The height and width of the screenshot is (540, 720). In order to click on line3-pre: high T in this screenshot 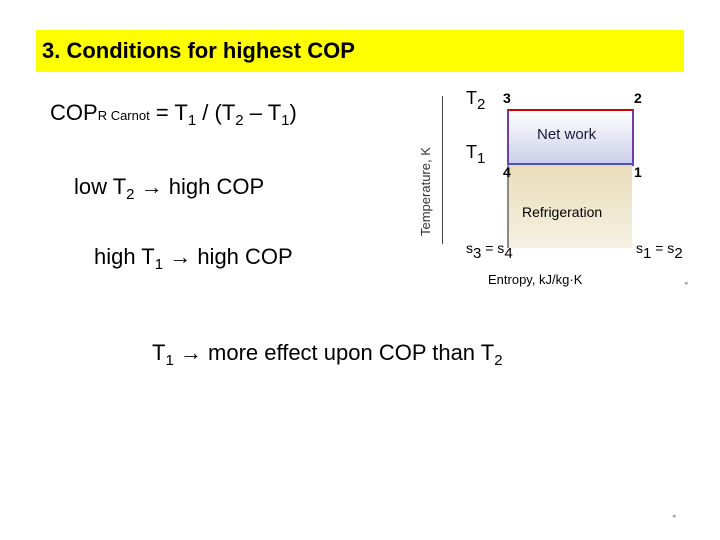, I will do `click(124, 256)`.